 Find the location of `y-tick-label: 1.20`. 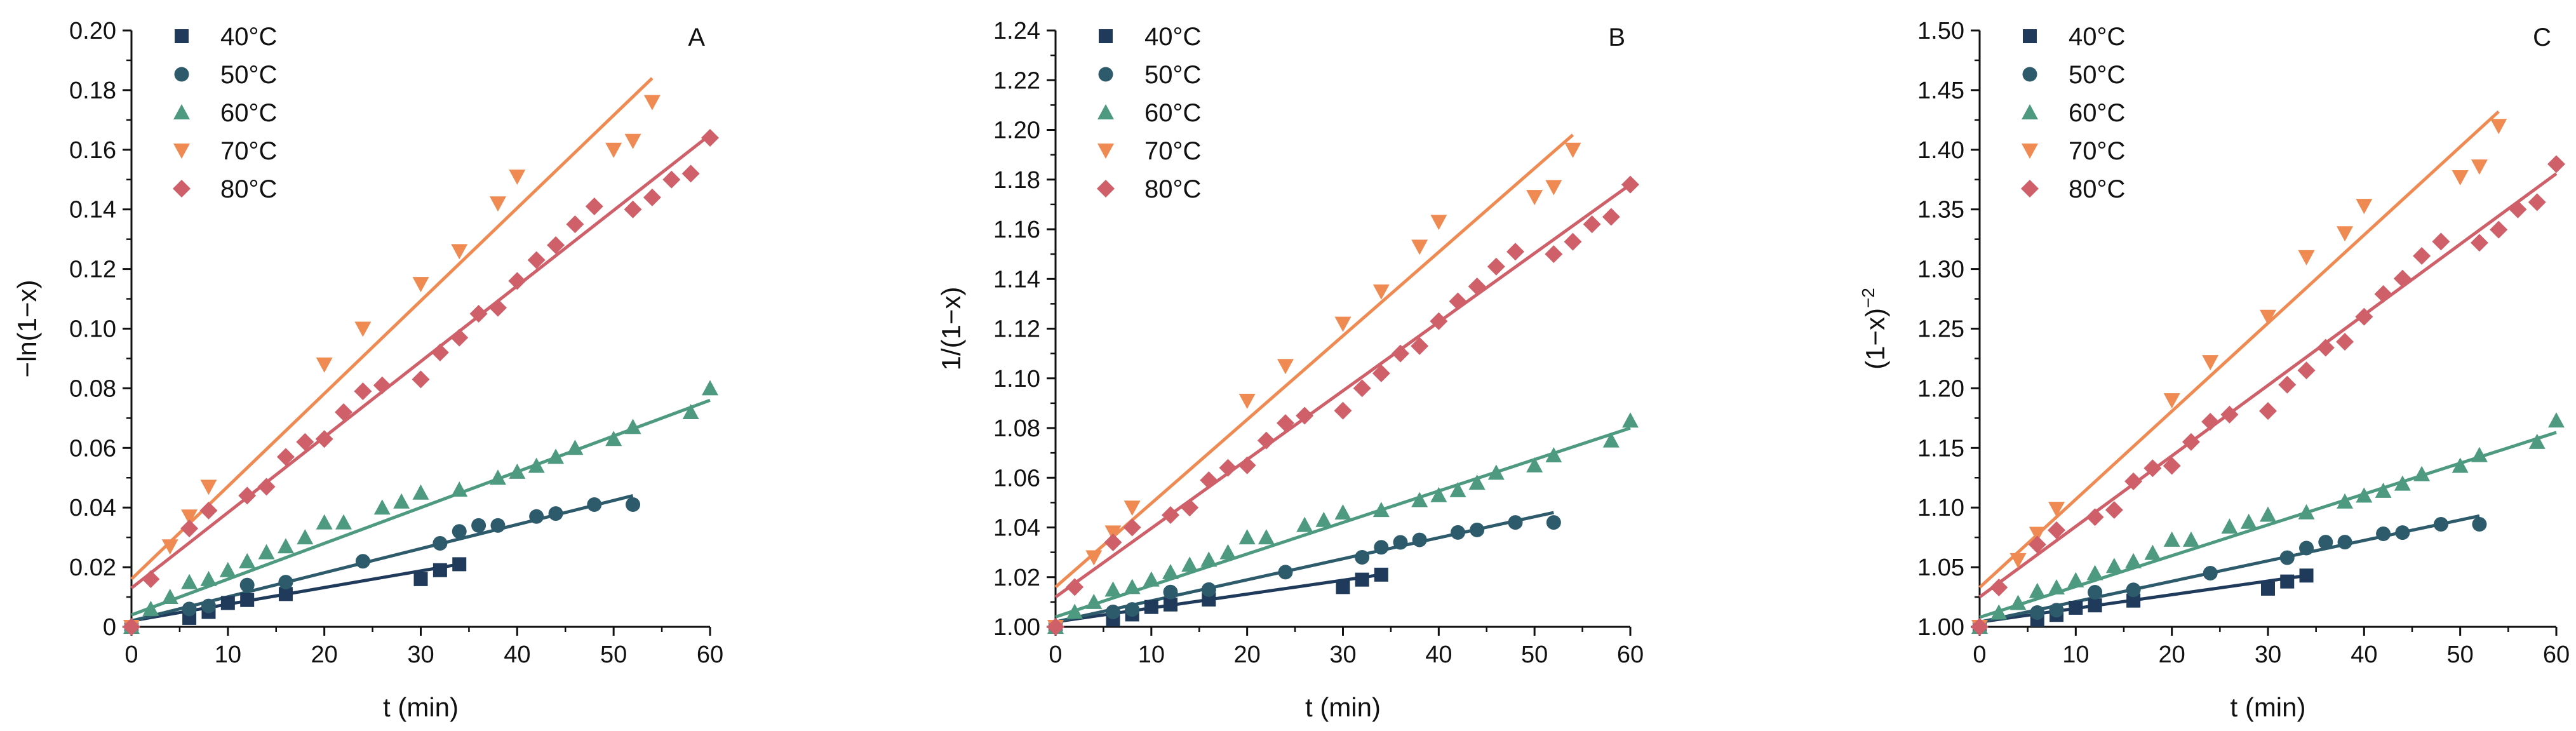

y-tick-label: 1.20 is located at coordinates (1016, 130).